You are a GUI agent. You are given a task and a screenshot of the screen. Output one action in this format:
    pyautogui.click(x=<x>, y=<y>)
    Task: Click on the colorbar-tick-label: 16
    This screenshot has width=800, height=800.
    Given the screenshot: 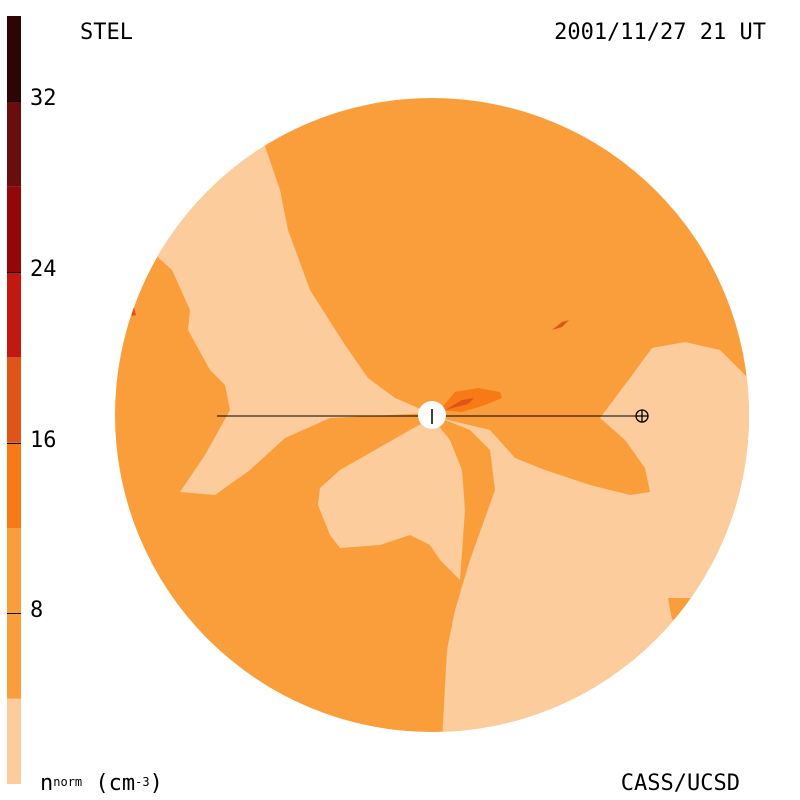 What is the action you would take?
    pyautogui.click(x=43, y=440)
    